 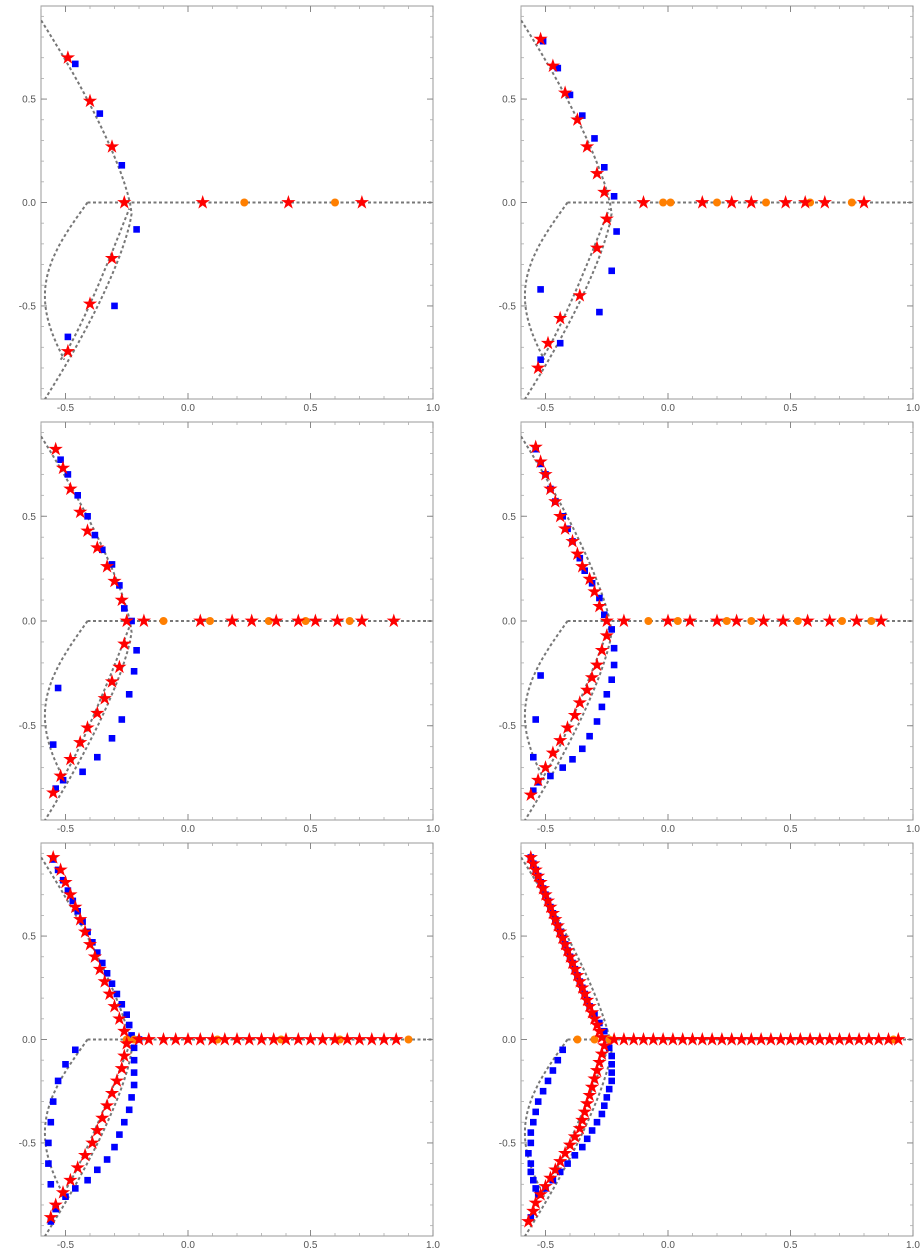 I want to click on minor-ticks, so click(x=717, y=202).